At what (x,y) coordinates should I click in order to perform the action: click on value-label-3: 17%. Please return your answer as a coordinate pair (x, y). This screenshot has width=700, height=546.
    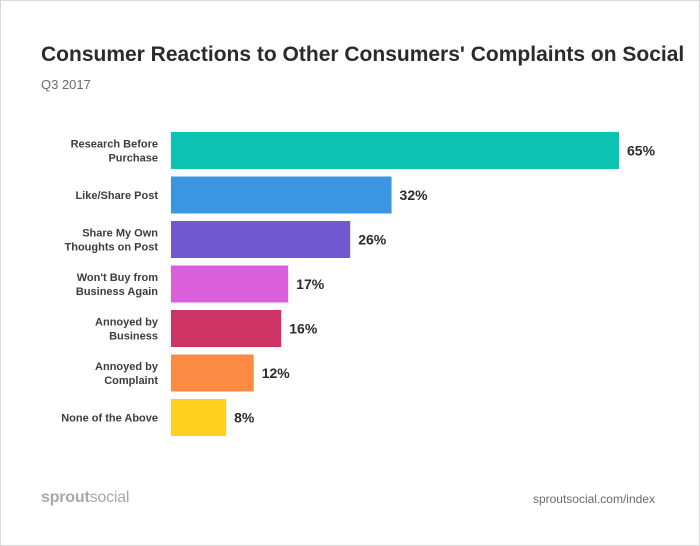
    Looking at the image, I should click on (310, 284).